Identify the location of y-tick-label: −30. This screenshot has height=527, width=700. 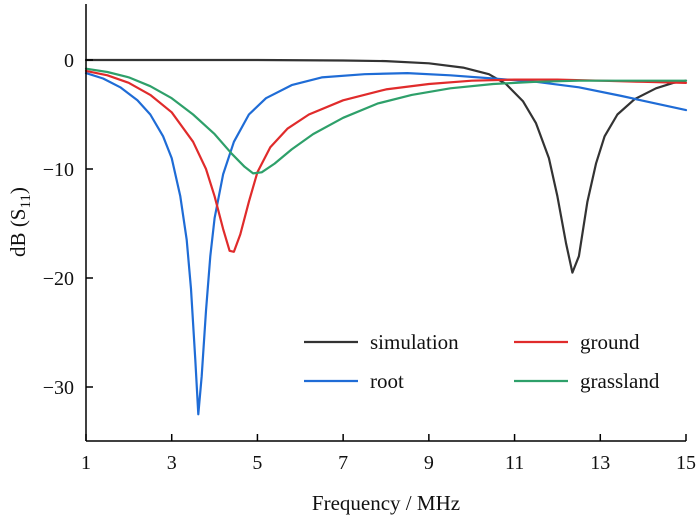
(58, 388).